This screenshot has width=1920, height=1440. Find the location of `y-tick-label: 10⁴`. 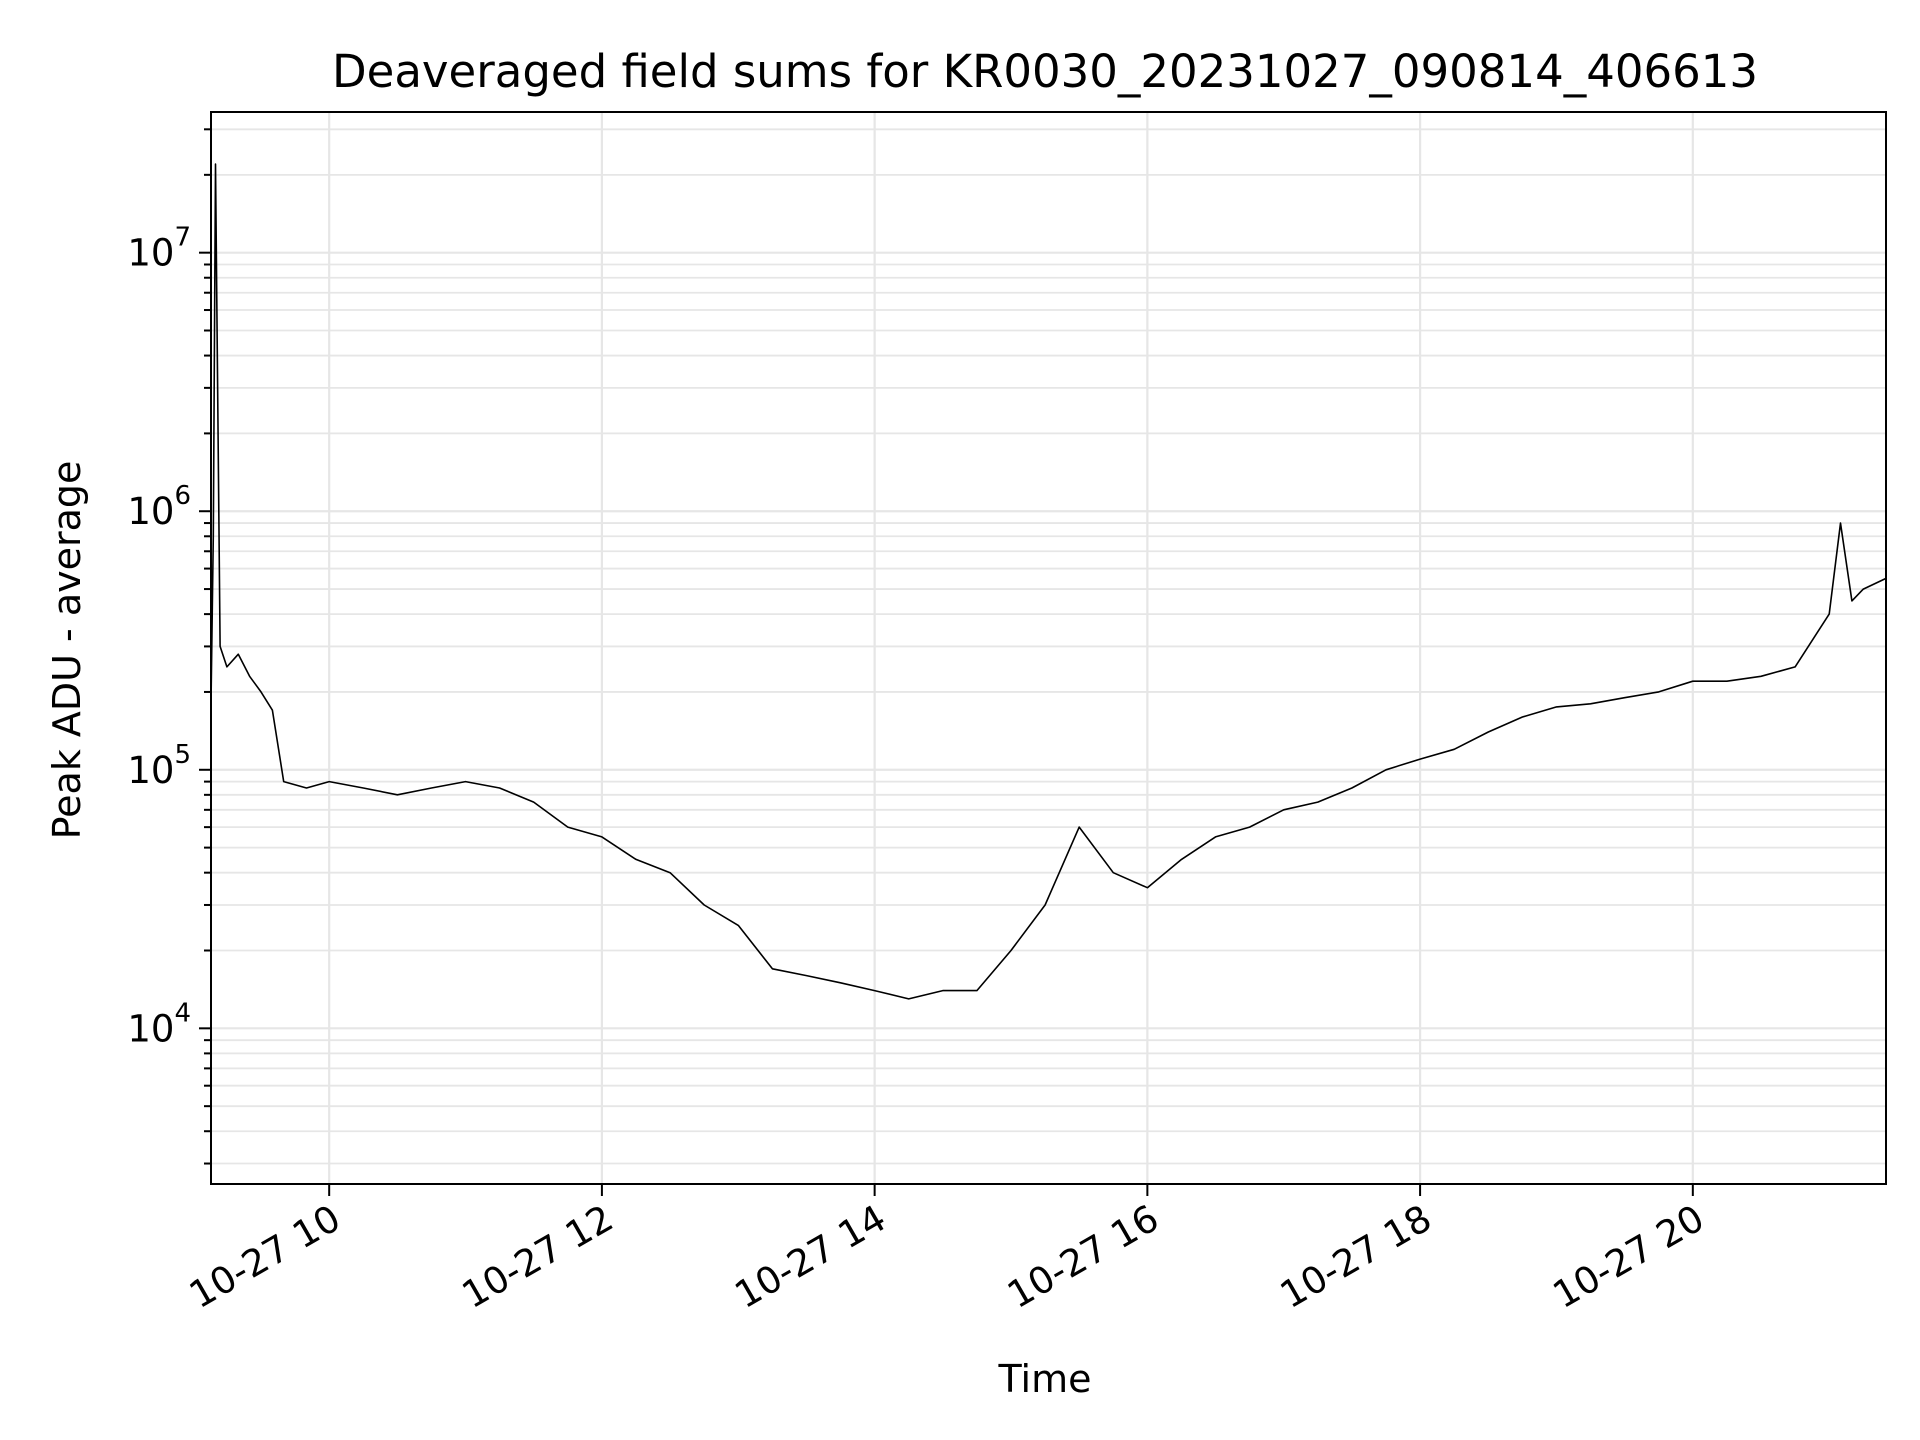

y-tick-label: 10⁴ is located at coordinates (159, 1024).